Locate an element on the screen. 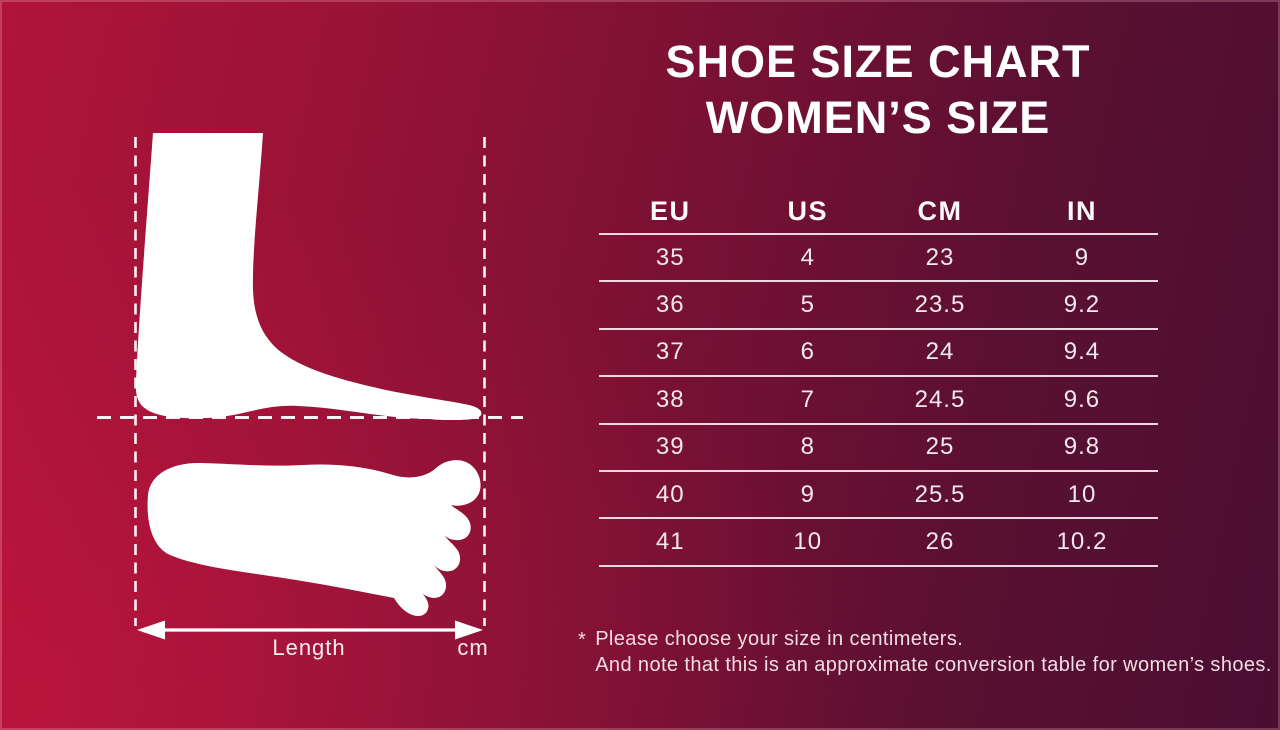 The height and width of the screenshot is (730, 1280). table-cell-us: 9 is located at coordinates (807, 494).